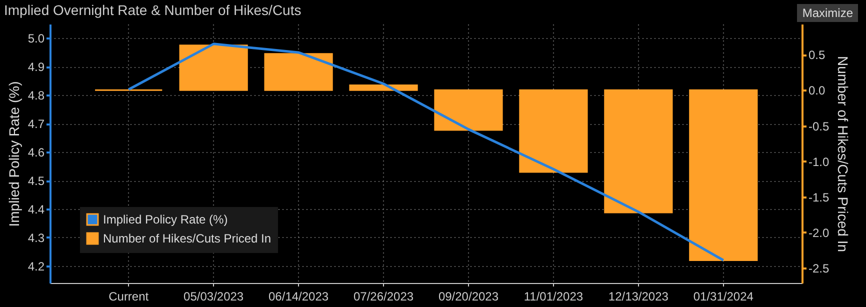 This screenshot has height=307, width=866. What do you see at coordinates (36, 209) in the screenshot?
I see `y-tick-label: 4.4` at bounding box center [36, 209].